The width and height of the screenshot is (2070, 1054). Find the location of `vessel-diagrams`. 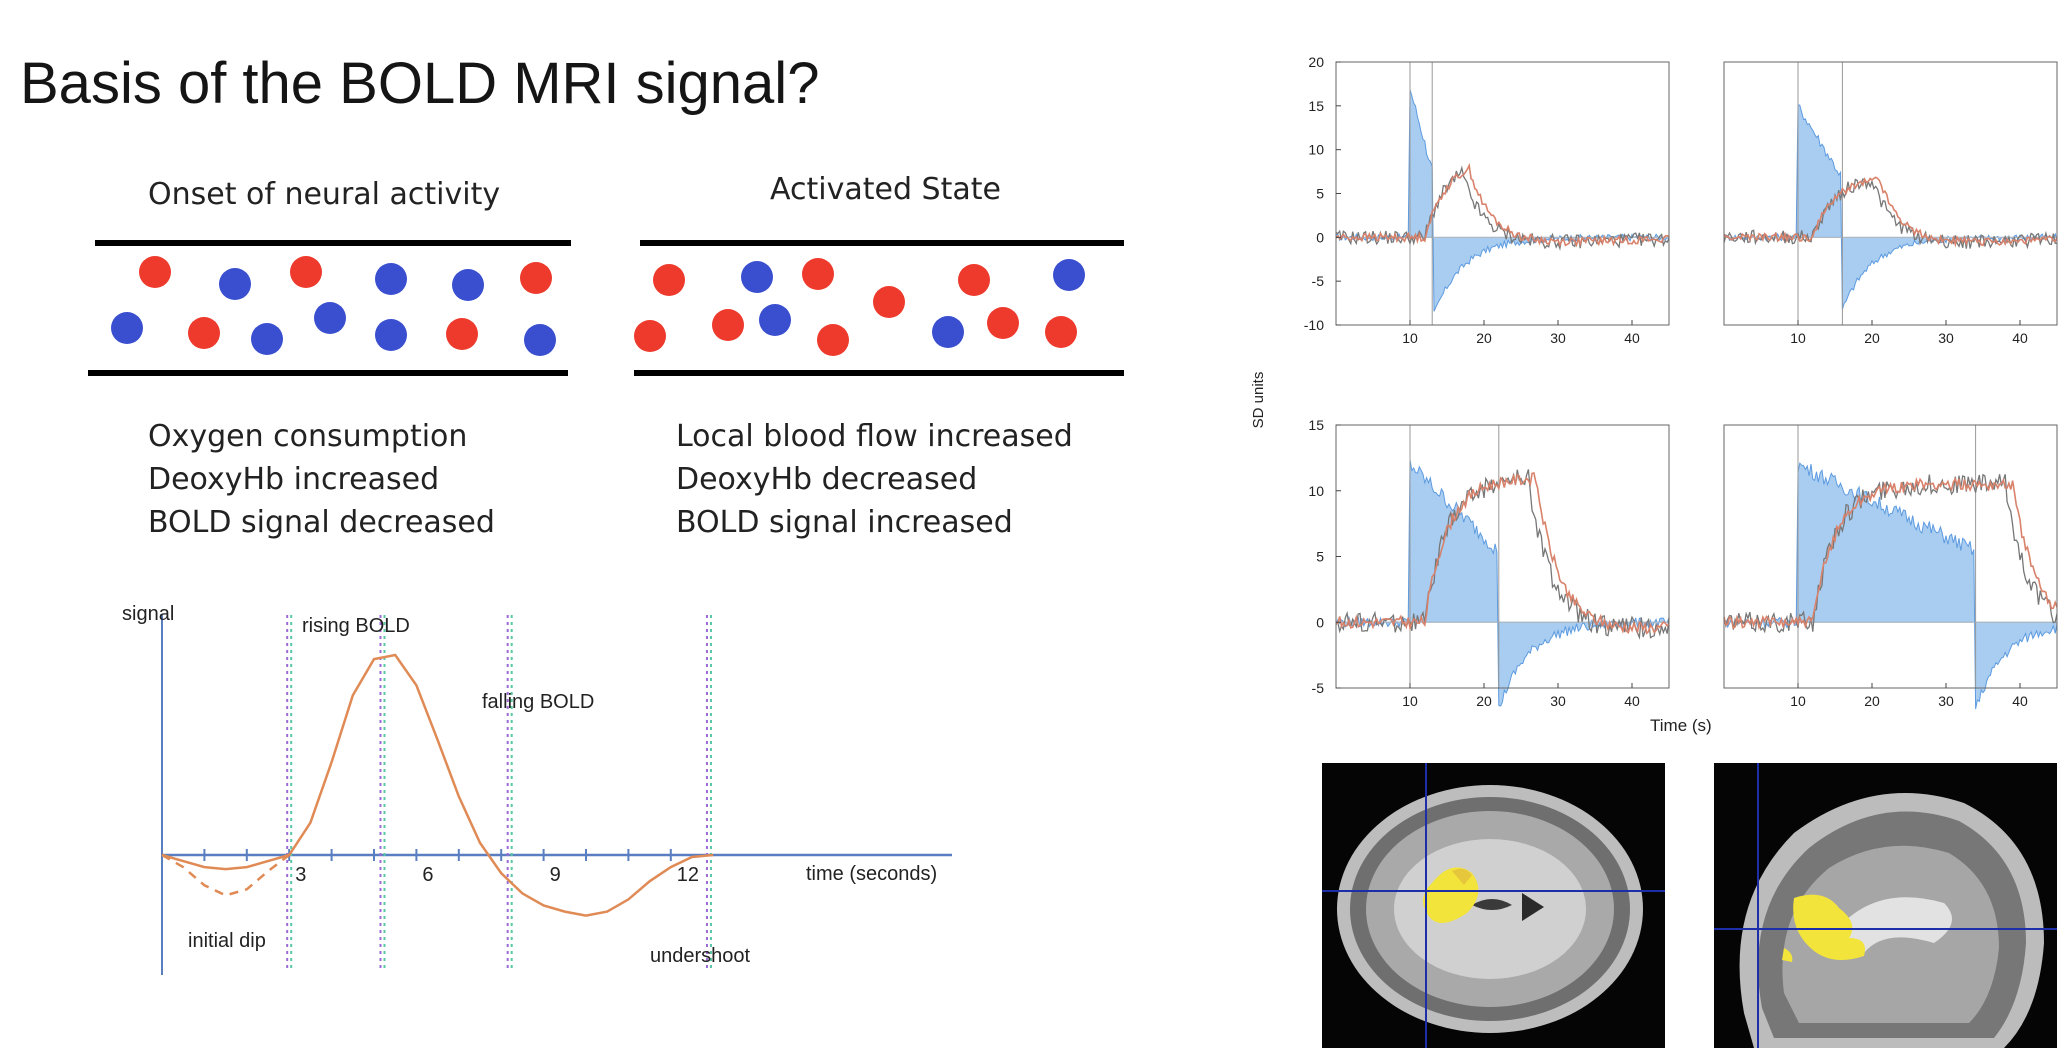

vessel-diagrams is located at coordinates (606, 308).